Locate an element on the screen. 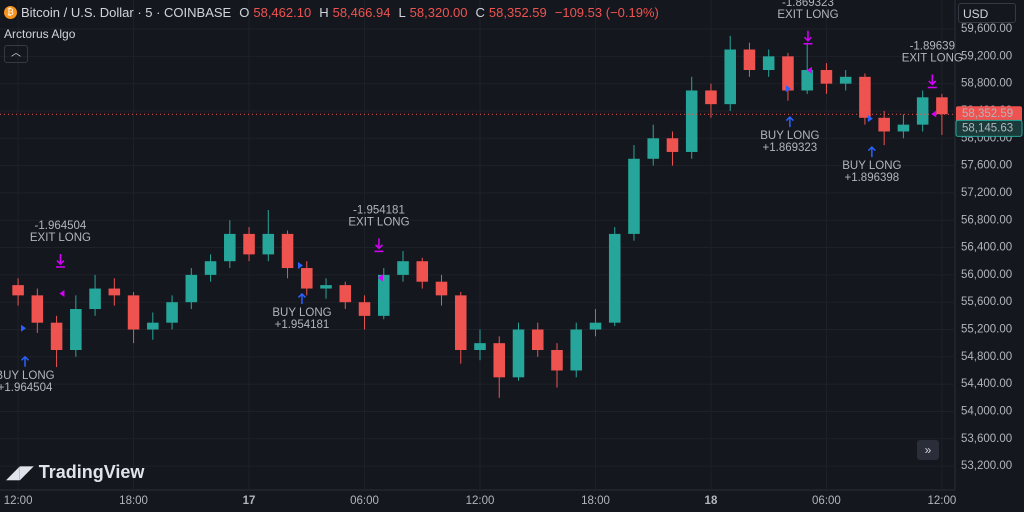 This screenshot has width=1024, height=512. y-tick-label: 58,800.00 is located at coordinates (986, 84).